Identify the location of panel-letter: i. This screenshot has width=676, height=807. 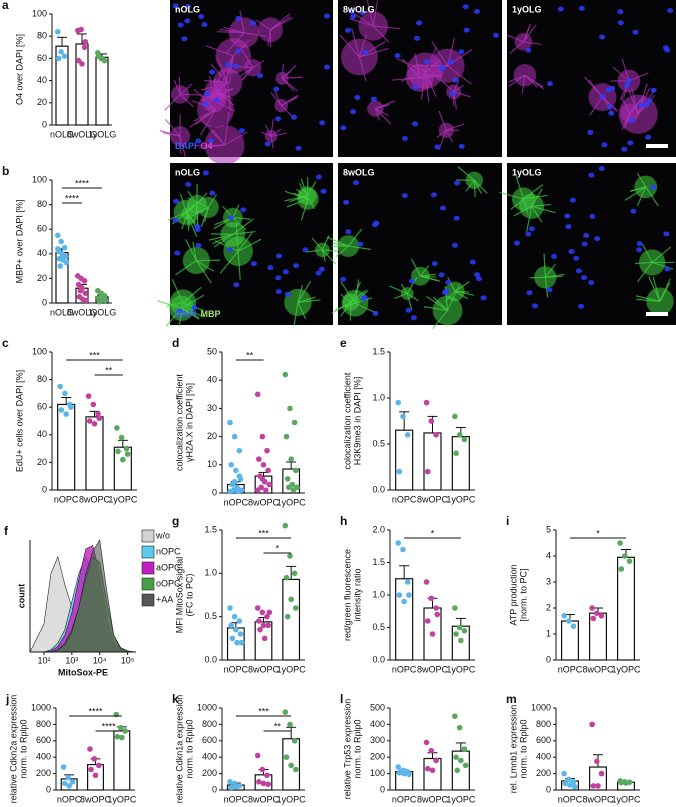
(507, 521).